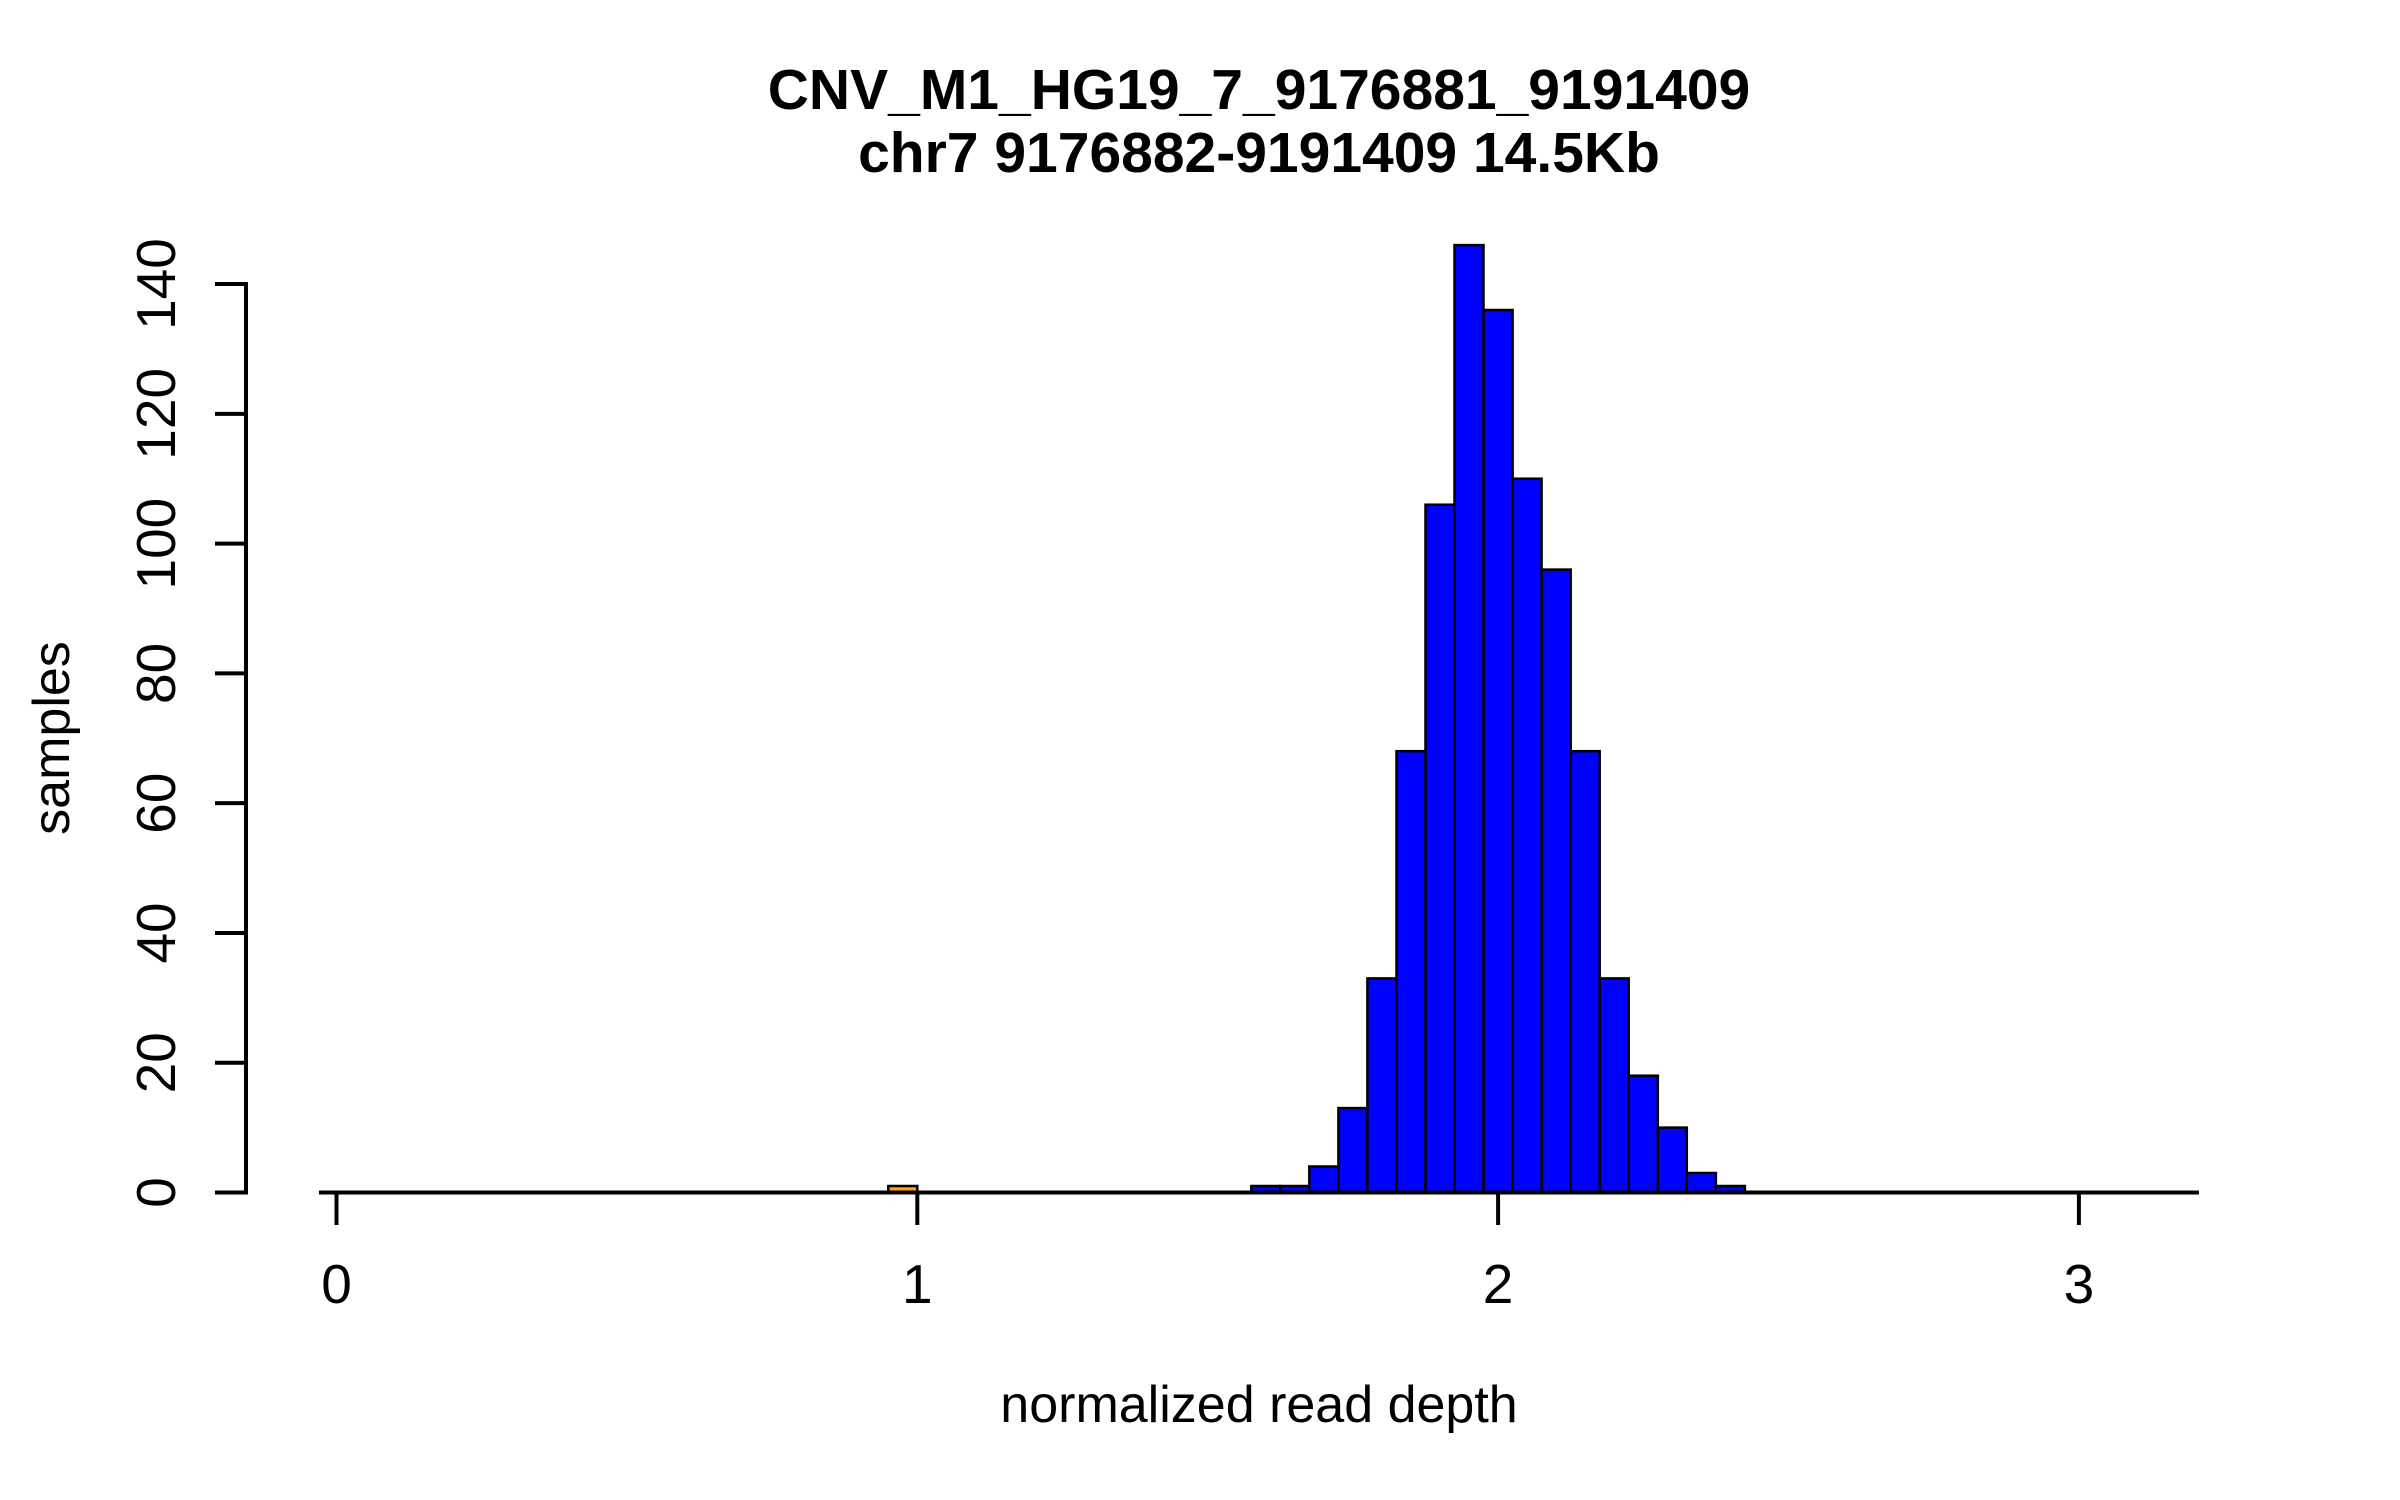 The height and width of the screenshot is (1500, 2400). What do you see at coordinates (1259, 90) in the screenshot?
I see `chart-title: CNV_M1_HG19_7_9176881_9191409` at bounding box center [1259, 90].